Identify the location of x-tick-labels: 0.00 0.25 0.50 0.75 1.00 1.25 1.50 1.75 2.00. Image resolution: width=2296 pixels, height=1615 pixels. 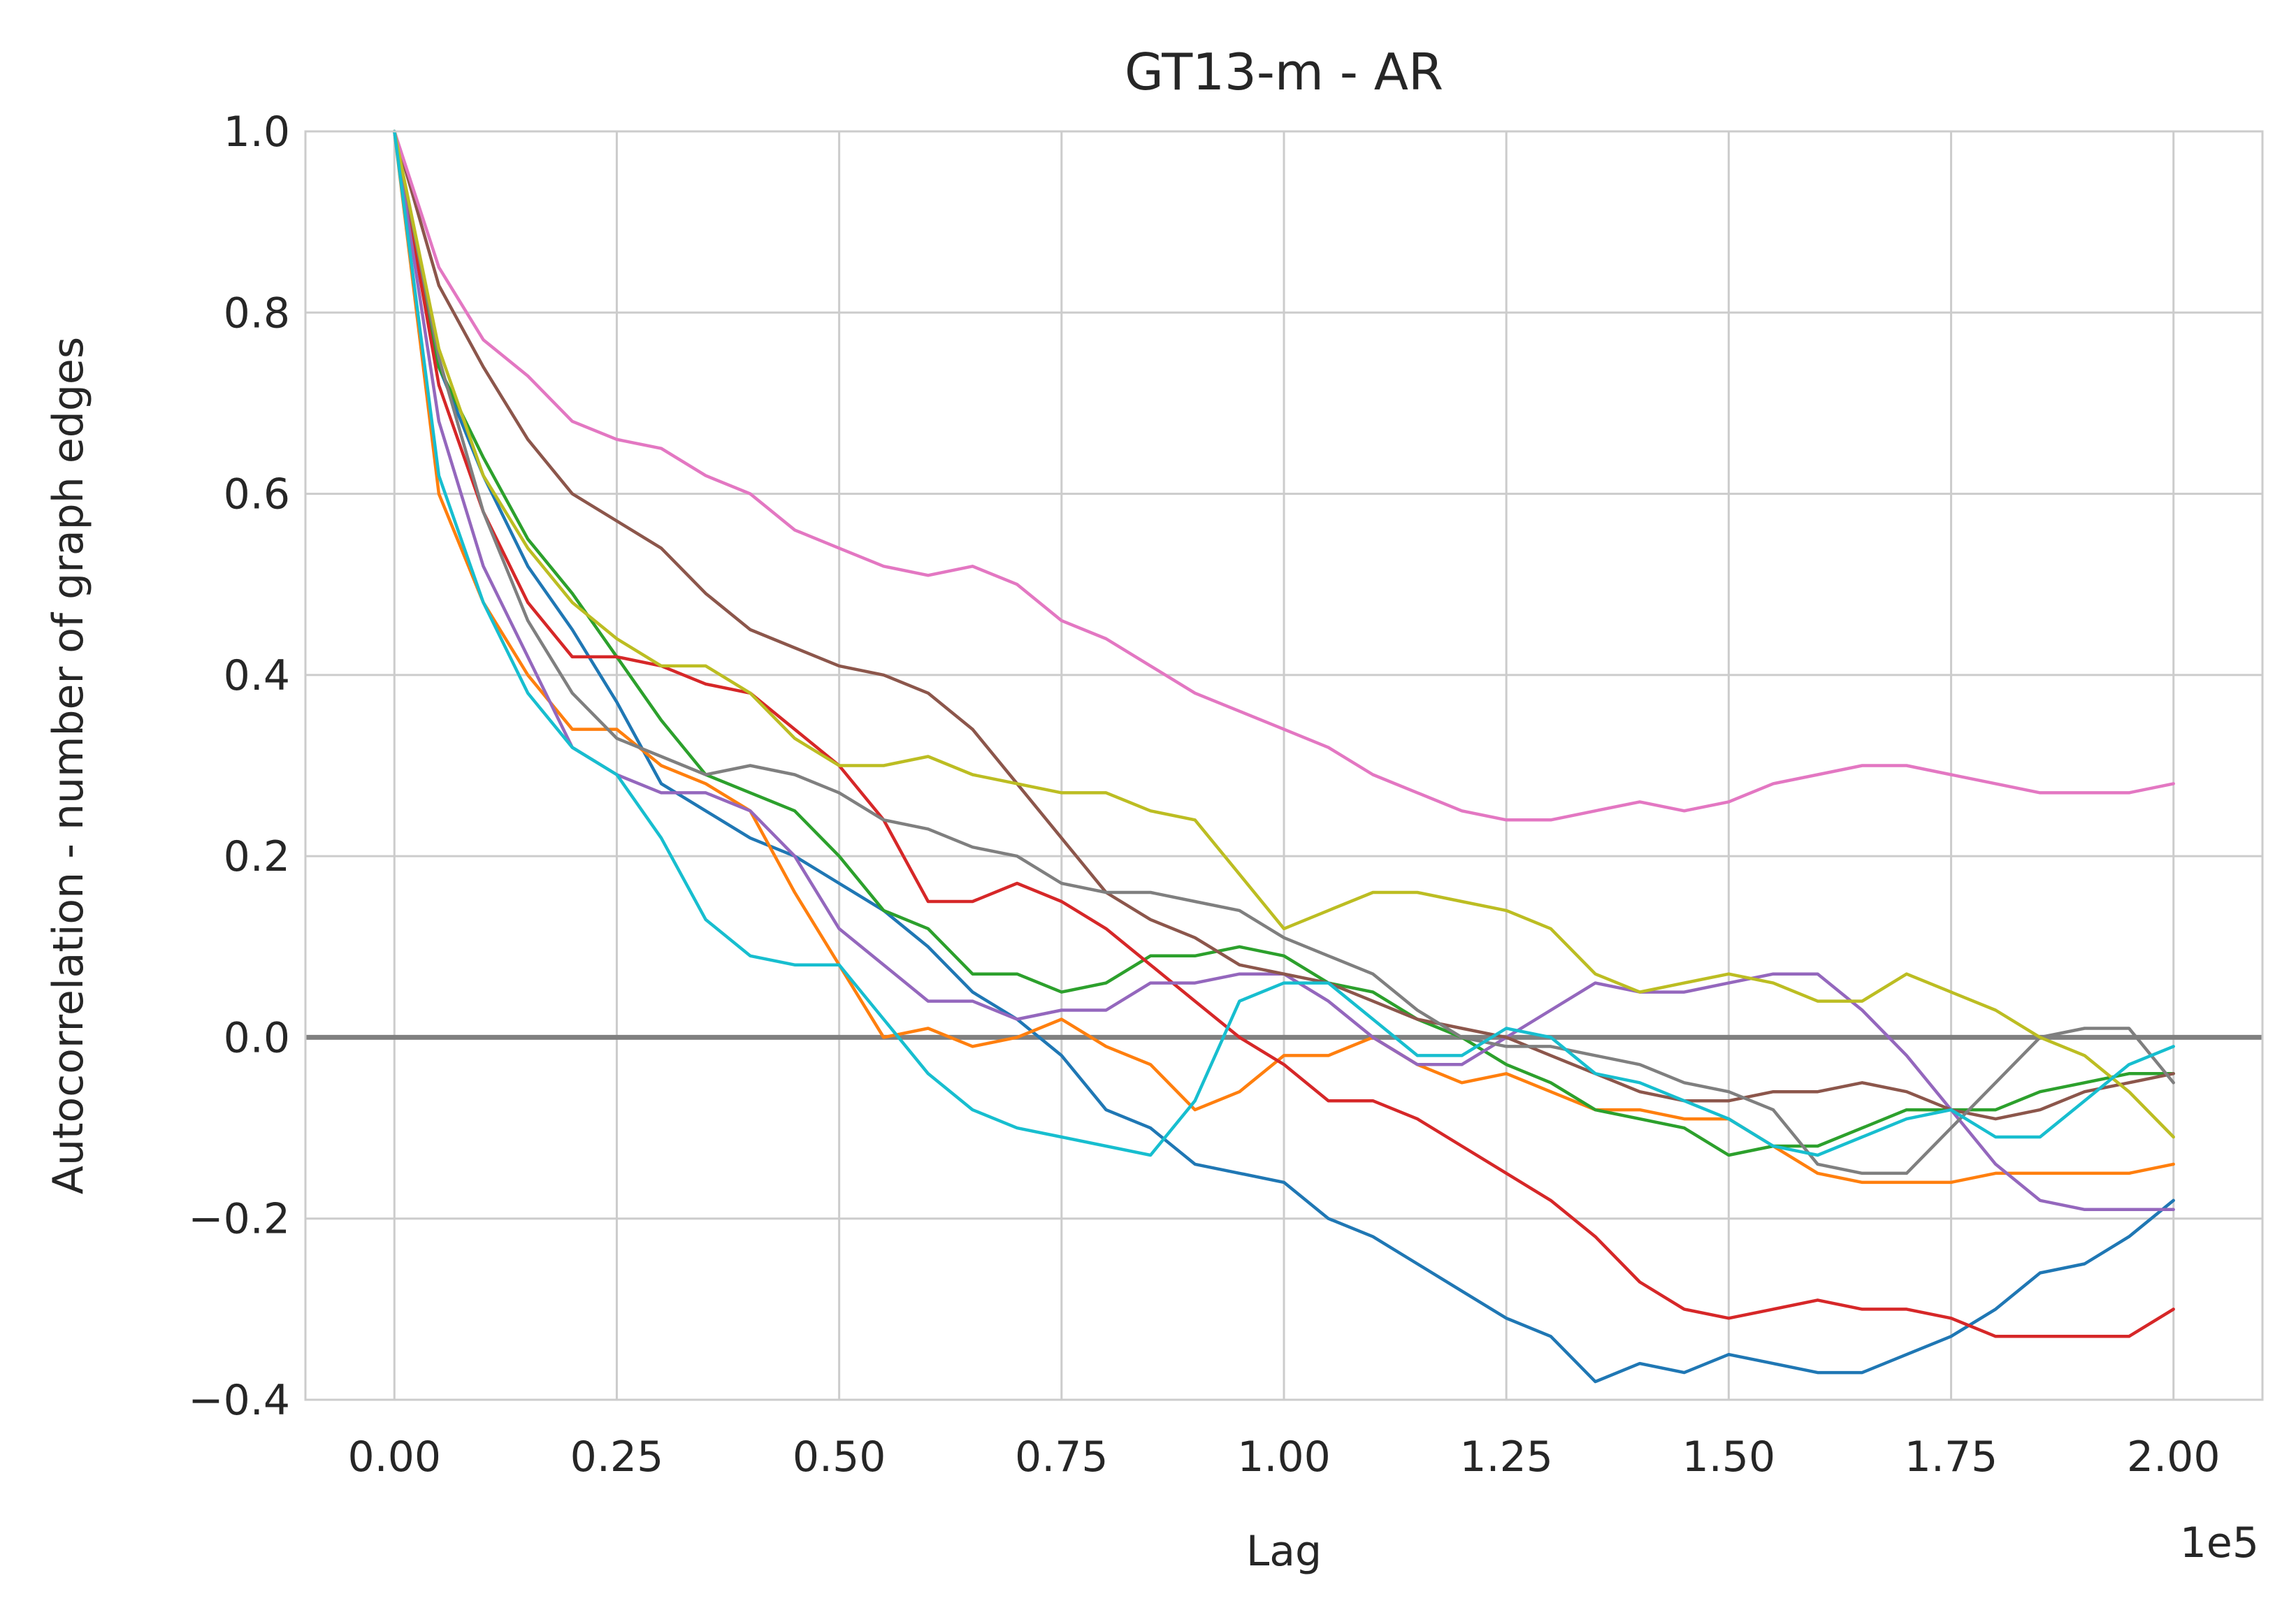
(1283, 1458).